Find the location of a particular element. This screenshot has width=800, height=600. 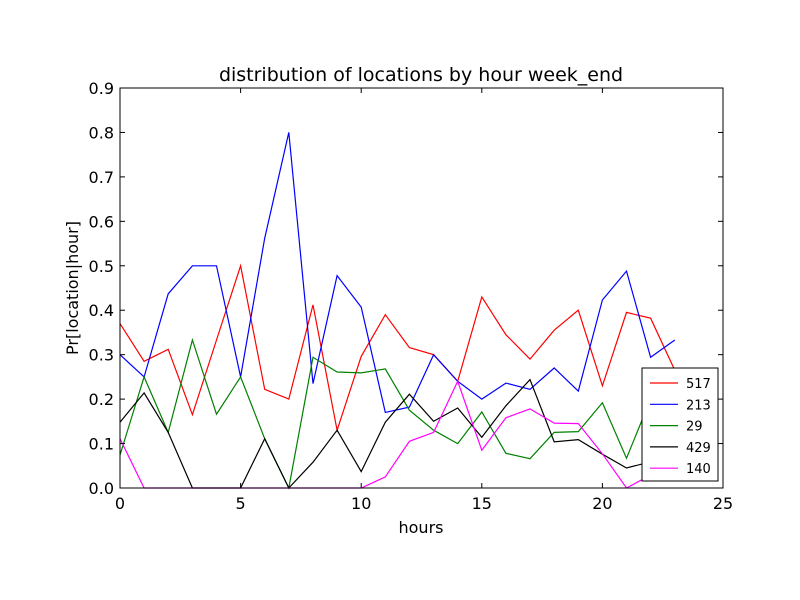

y-tick-label: 0.6 is located at coordinates (101, 221).